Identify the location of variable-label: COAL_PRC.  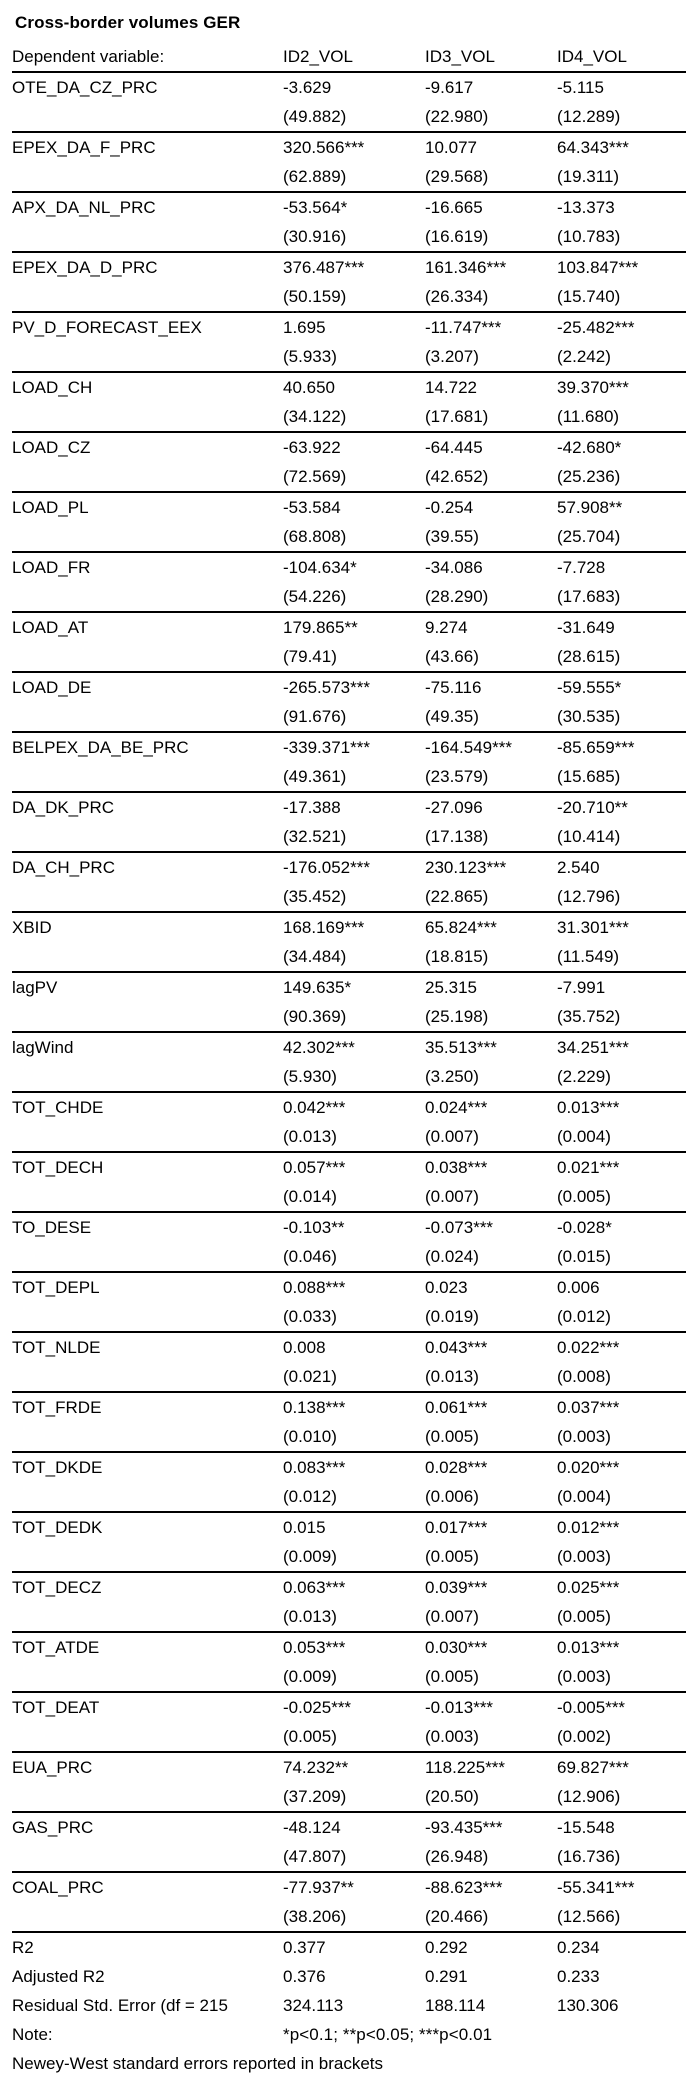
(147, 1886).